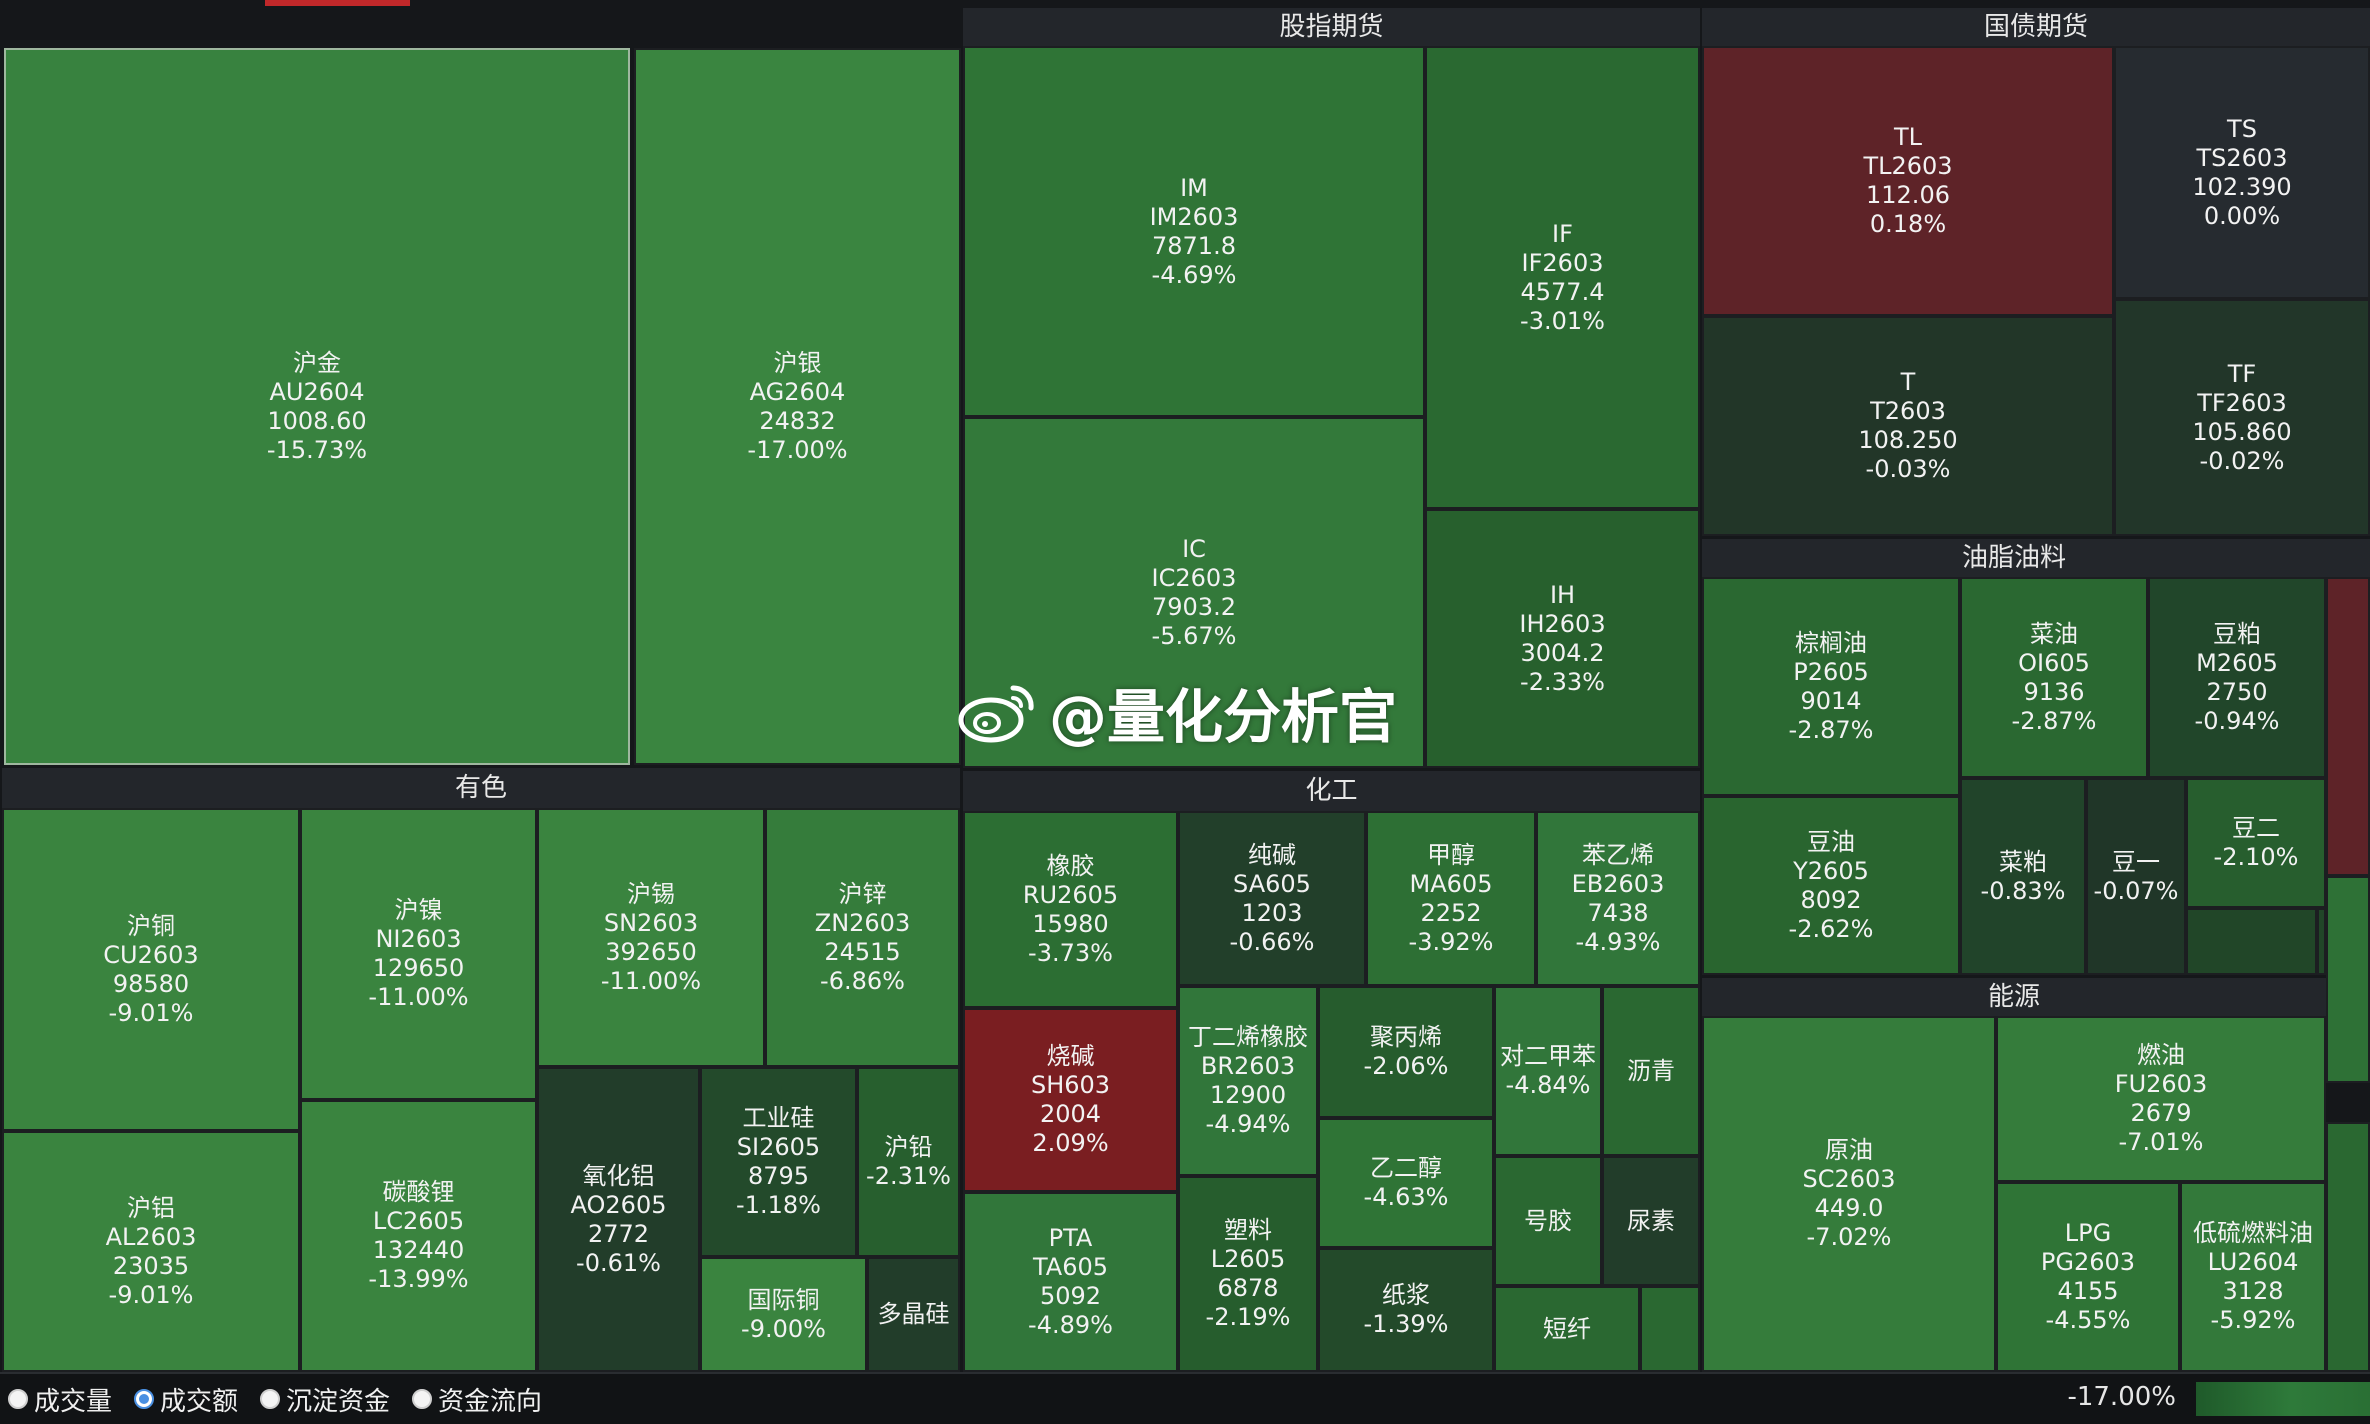  What do you see at coordinates (618, 1219) in the screenshot?
I see `contract-tile: 氧化铝 AO2605 2772 -0.61%` at bounding box center [618, 1219].